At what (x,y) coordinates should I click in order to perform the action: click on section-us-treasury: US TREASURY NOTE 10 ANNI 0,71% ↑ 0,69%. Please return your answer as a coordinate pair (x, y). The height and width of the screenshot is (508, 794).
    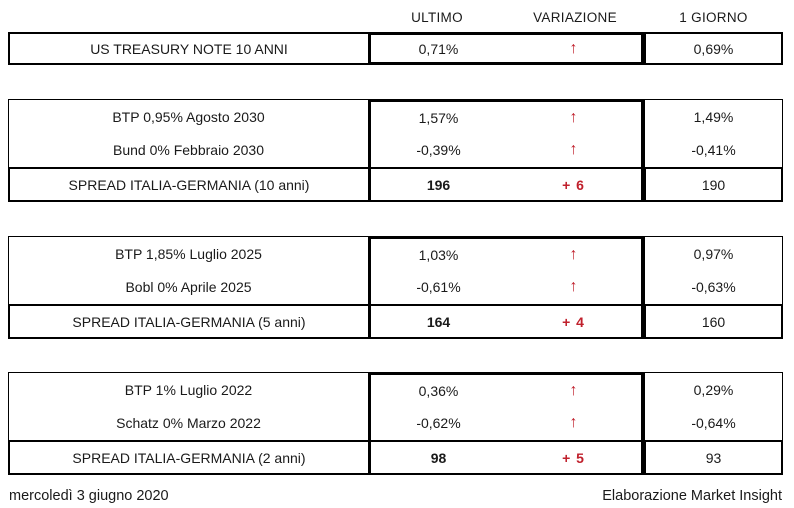
    Looking at the image, I should click on (395, 48).